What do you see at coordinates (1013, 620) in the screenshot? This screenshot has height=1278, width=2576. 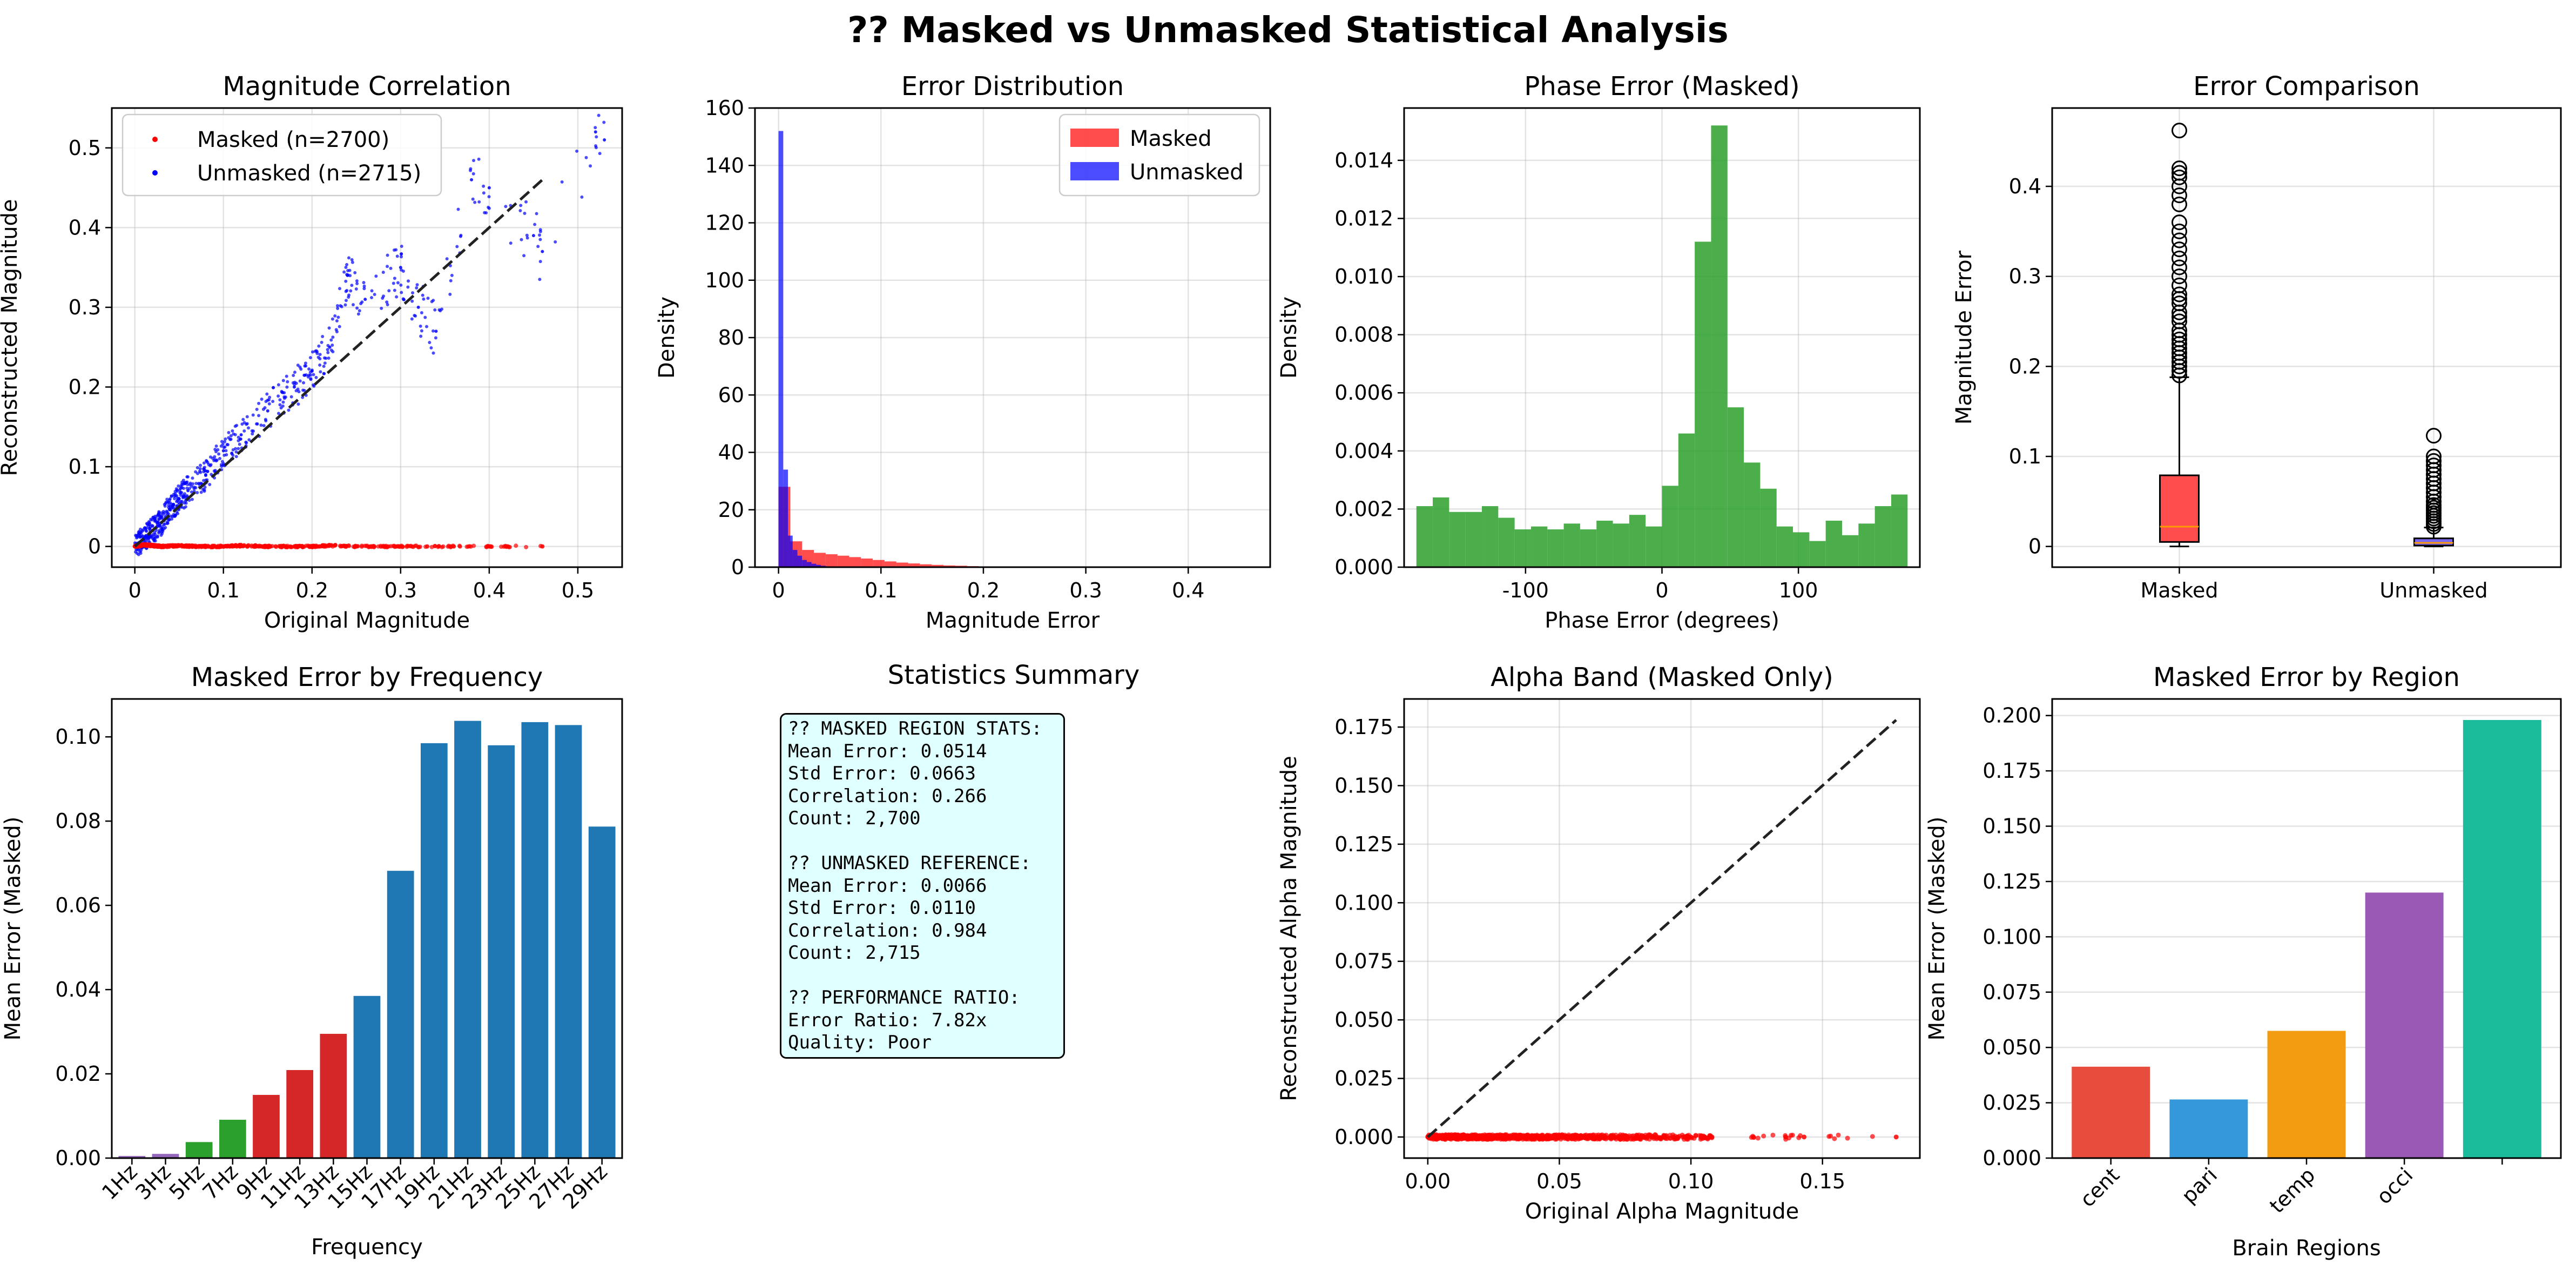 I see `x-axis-label: Magnitude Error` at bounding box center [1013, 620].